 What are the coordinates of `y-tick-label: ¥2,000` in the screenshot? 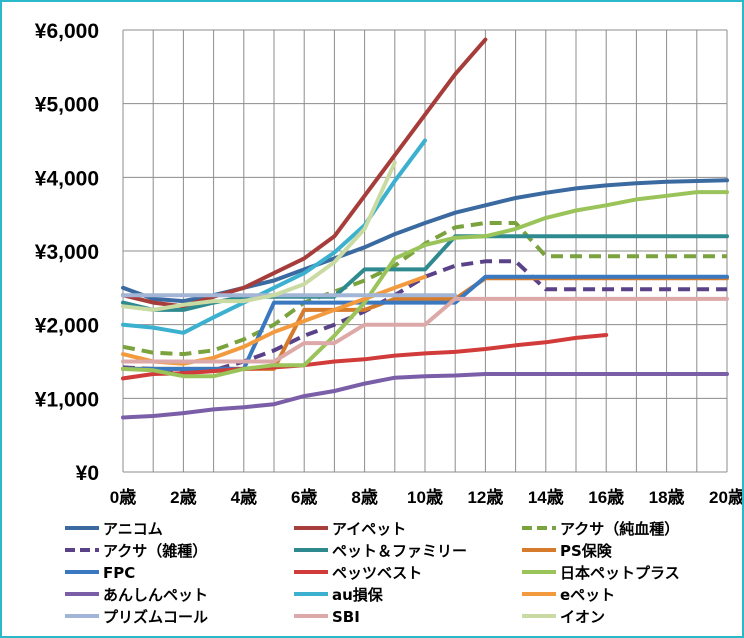 It's located at (67, 326).